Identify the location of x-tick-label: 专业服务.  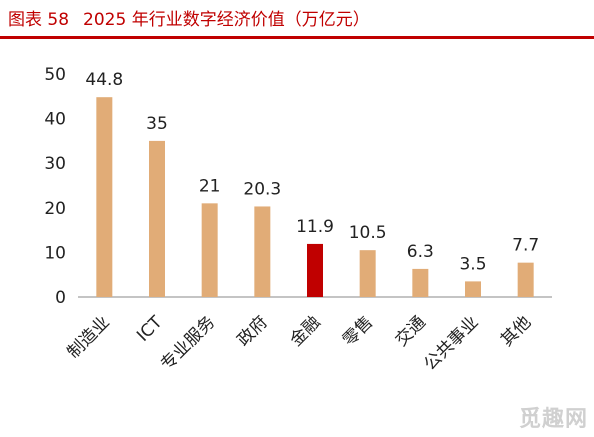
(188, 343).